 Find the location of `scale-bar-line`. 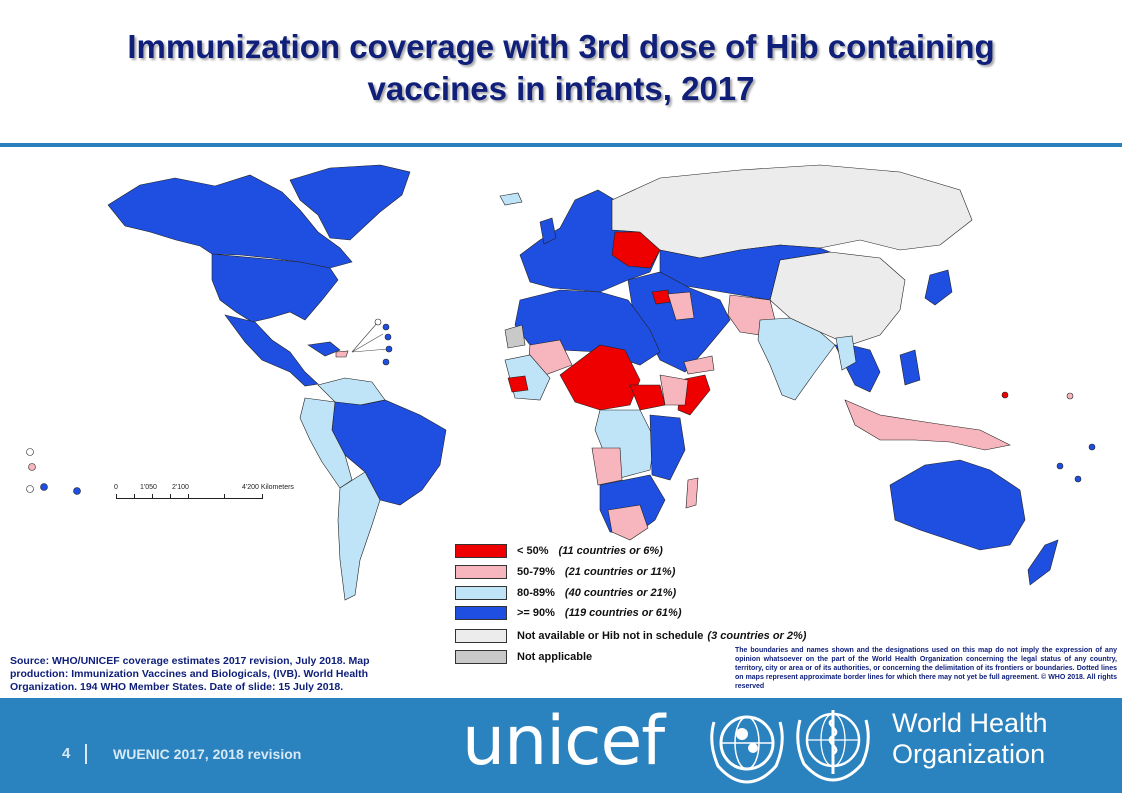

scale-bar-line is located at coordinates (189, 498).